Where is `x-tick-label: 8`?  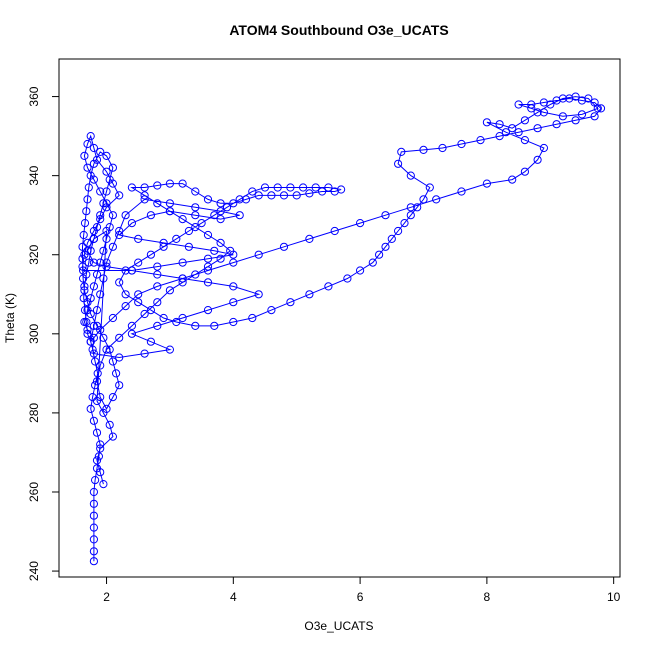
x-tick-label: 8 is located at coordinates (487, 597).